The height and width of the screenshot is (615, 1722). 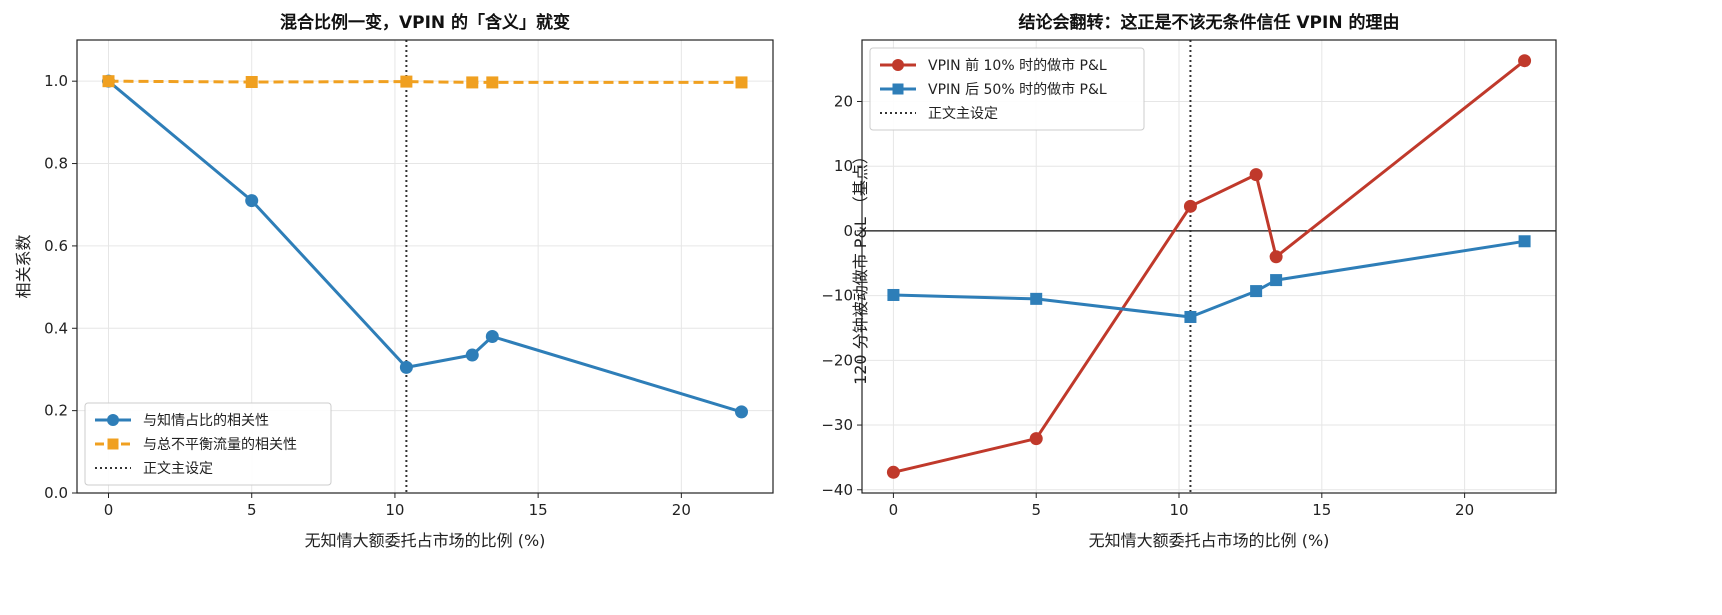 I want to click on y-tick-label: 20, so click(x=843, y=101).